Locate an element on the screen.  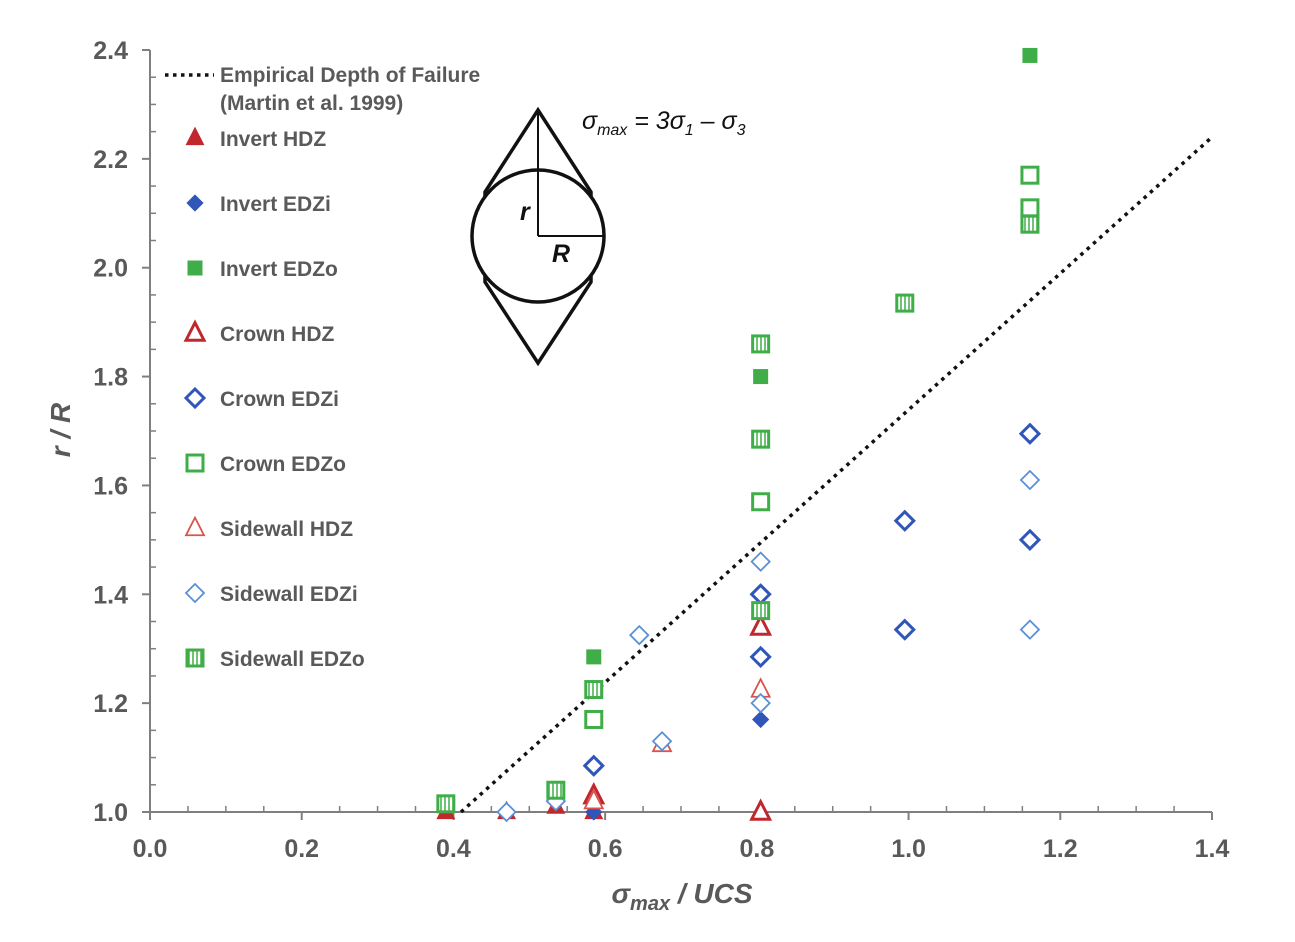
legend-label-invert-hdz: Invert HDZ is located at coordinates (273, 139).